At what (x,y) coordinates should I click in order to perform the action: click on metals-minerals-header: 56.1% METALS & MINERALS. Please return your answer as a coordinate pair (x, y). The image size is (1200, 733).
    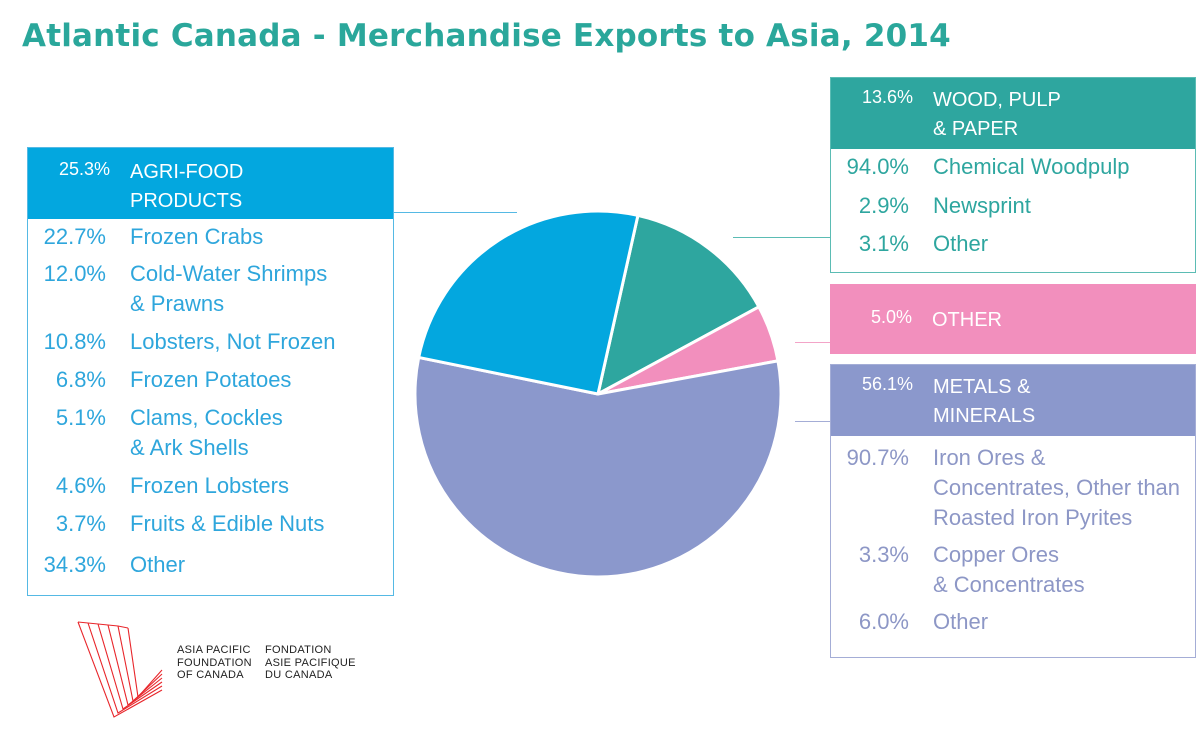
    Looking at the image, I should click on (1013, 400).